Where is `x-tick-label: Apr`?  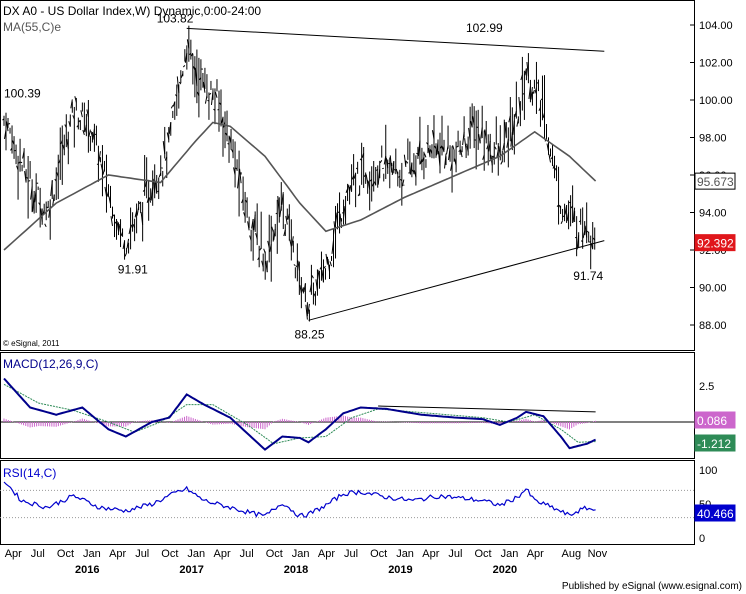
x-tick-label: Apr is located at coordinates (430, 554).